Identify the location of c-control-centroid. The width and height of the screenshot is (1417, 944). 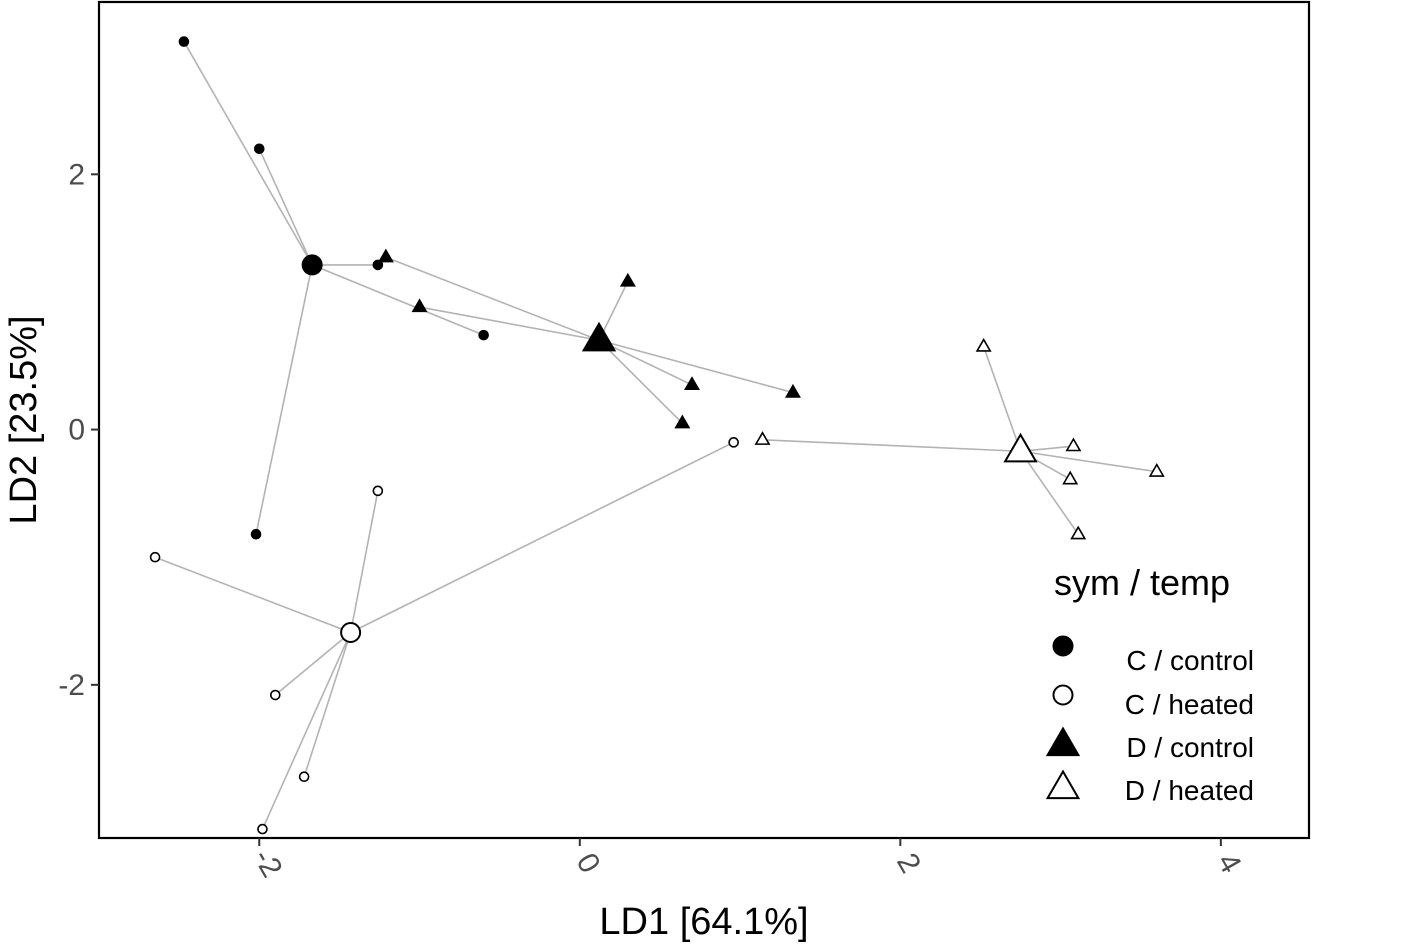
(312, 265).